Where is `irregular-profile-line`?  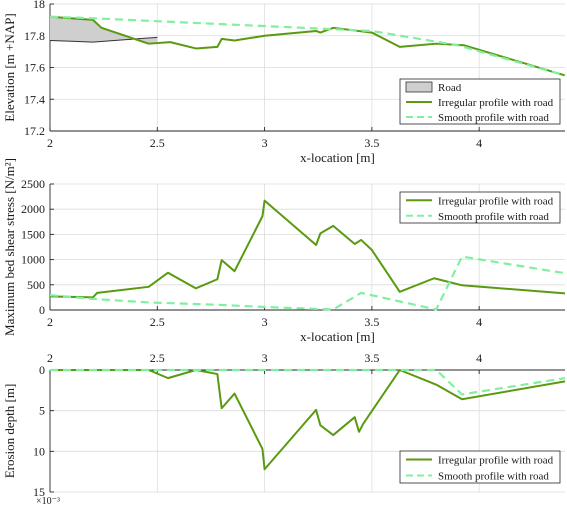
irregular-profile-line is located at coordinates (307, 46).